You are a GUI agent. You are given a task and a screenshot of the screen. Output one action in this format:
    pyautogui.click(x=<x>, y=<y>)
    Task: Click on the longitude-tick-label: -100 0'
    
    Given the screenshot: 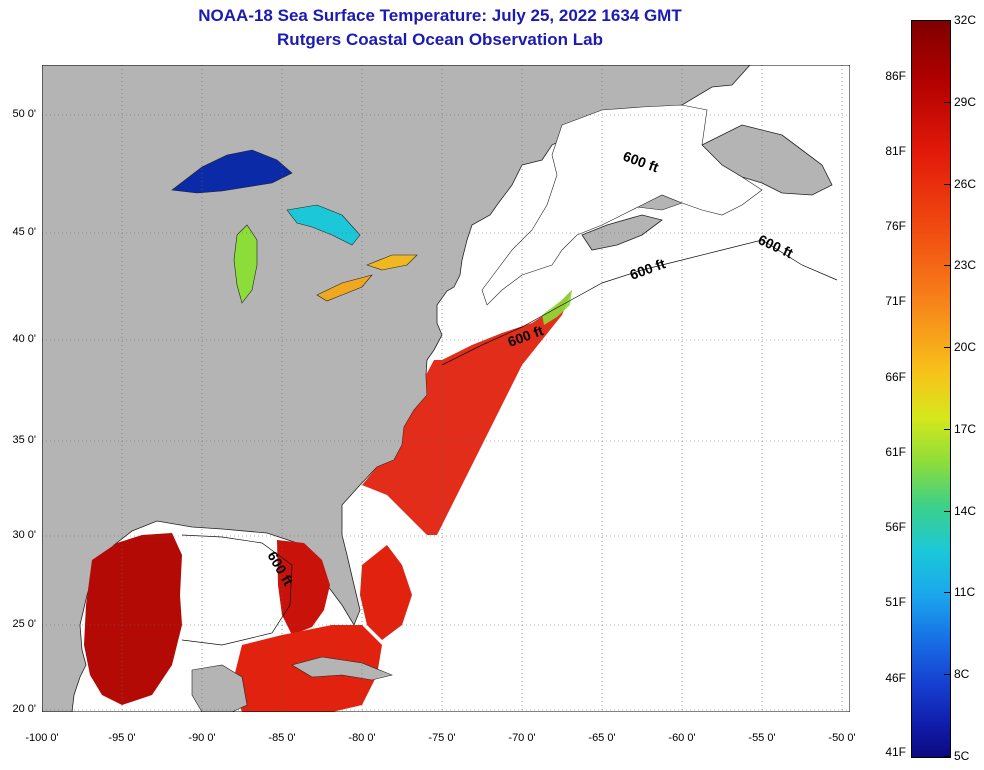 What is the action you would take?
    pyautogui.click(x=42, y=738)
    